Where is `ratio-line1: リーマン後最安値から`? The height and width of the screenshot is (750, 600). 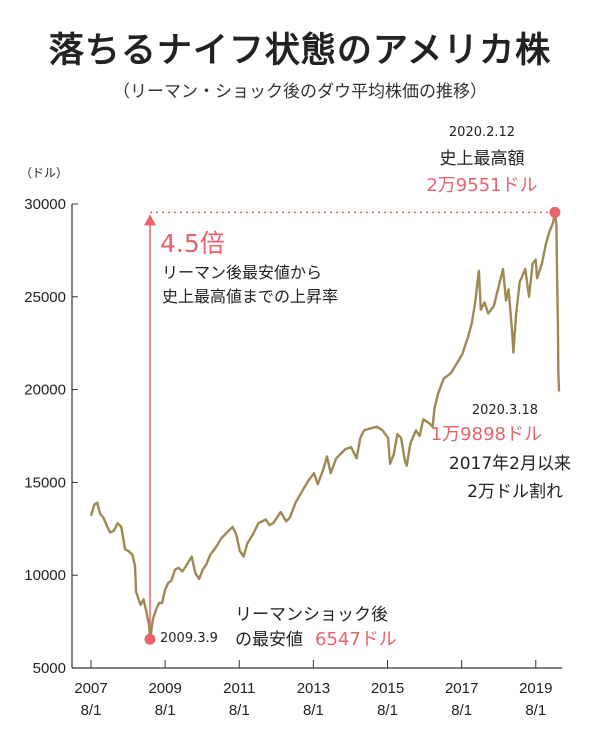
ratio-line1: リーマン後最安値から is located at coordinates (242, 272).